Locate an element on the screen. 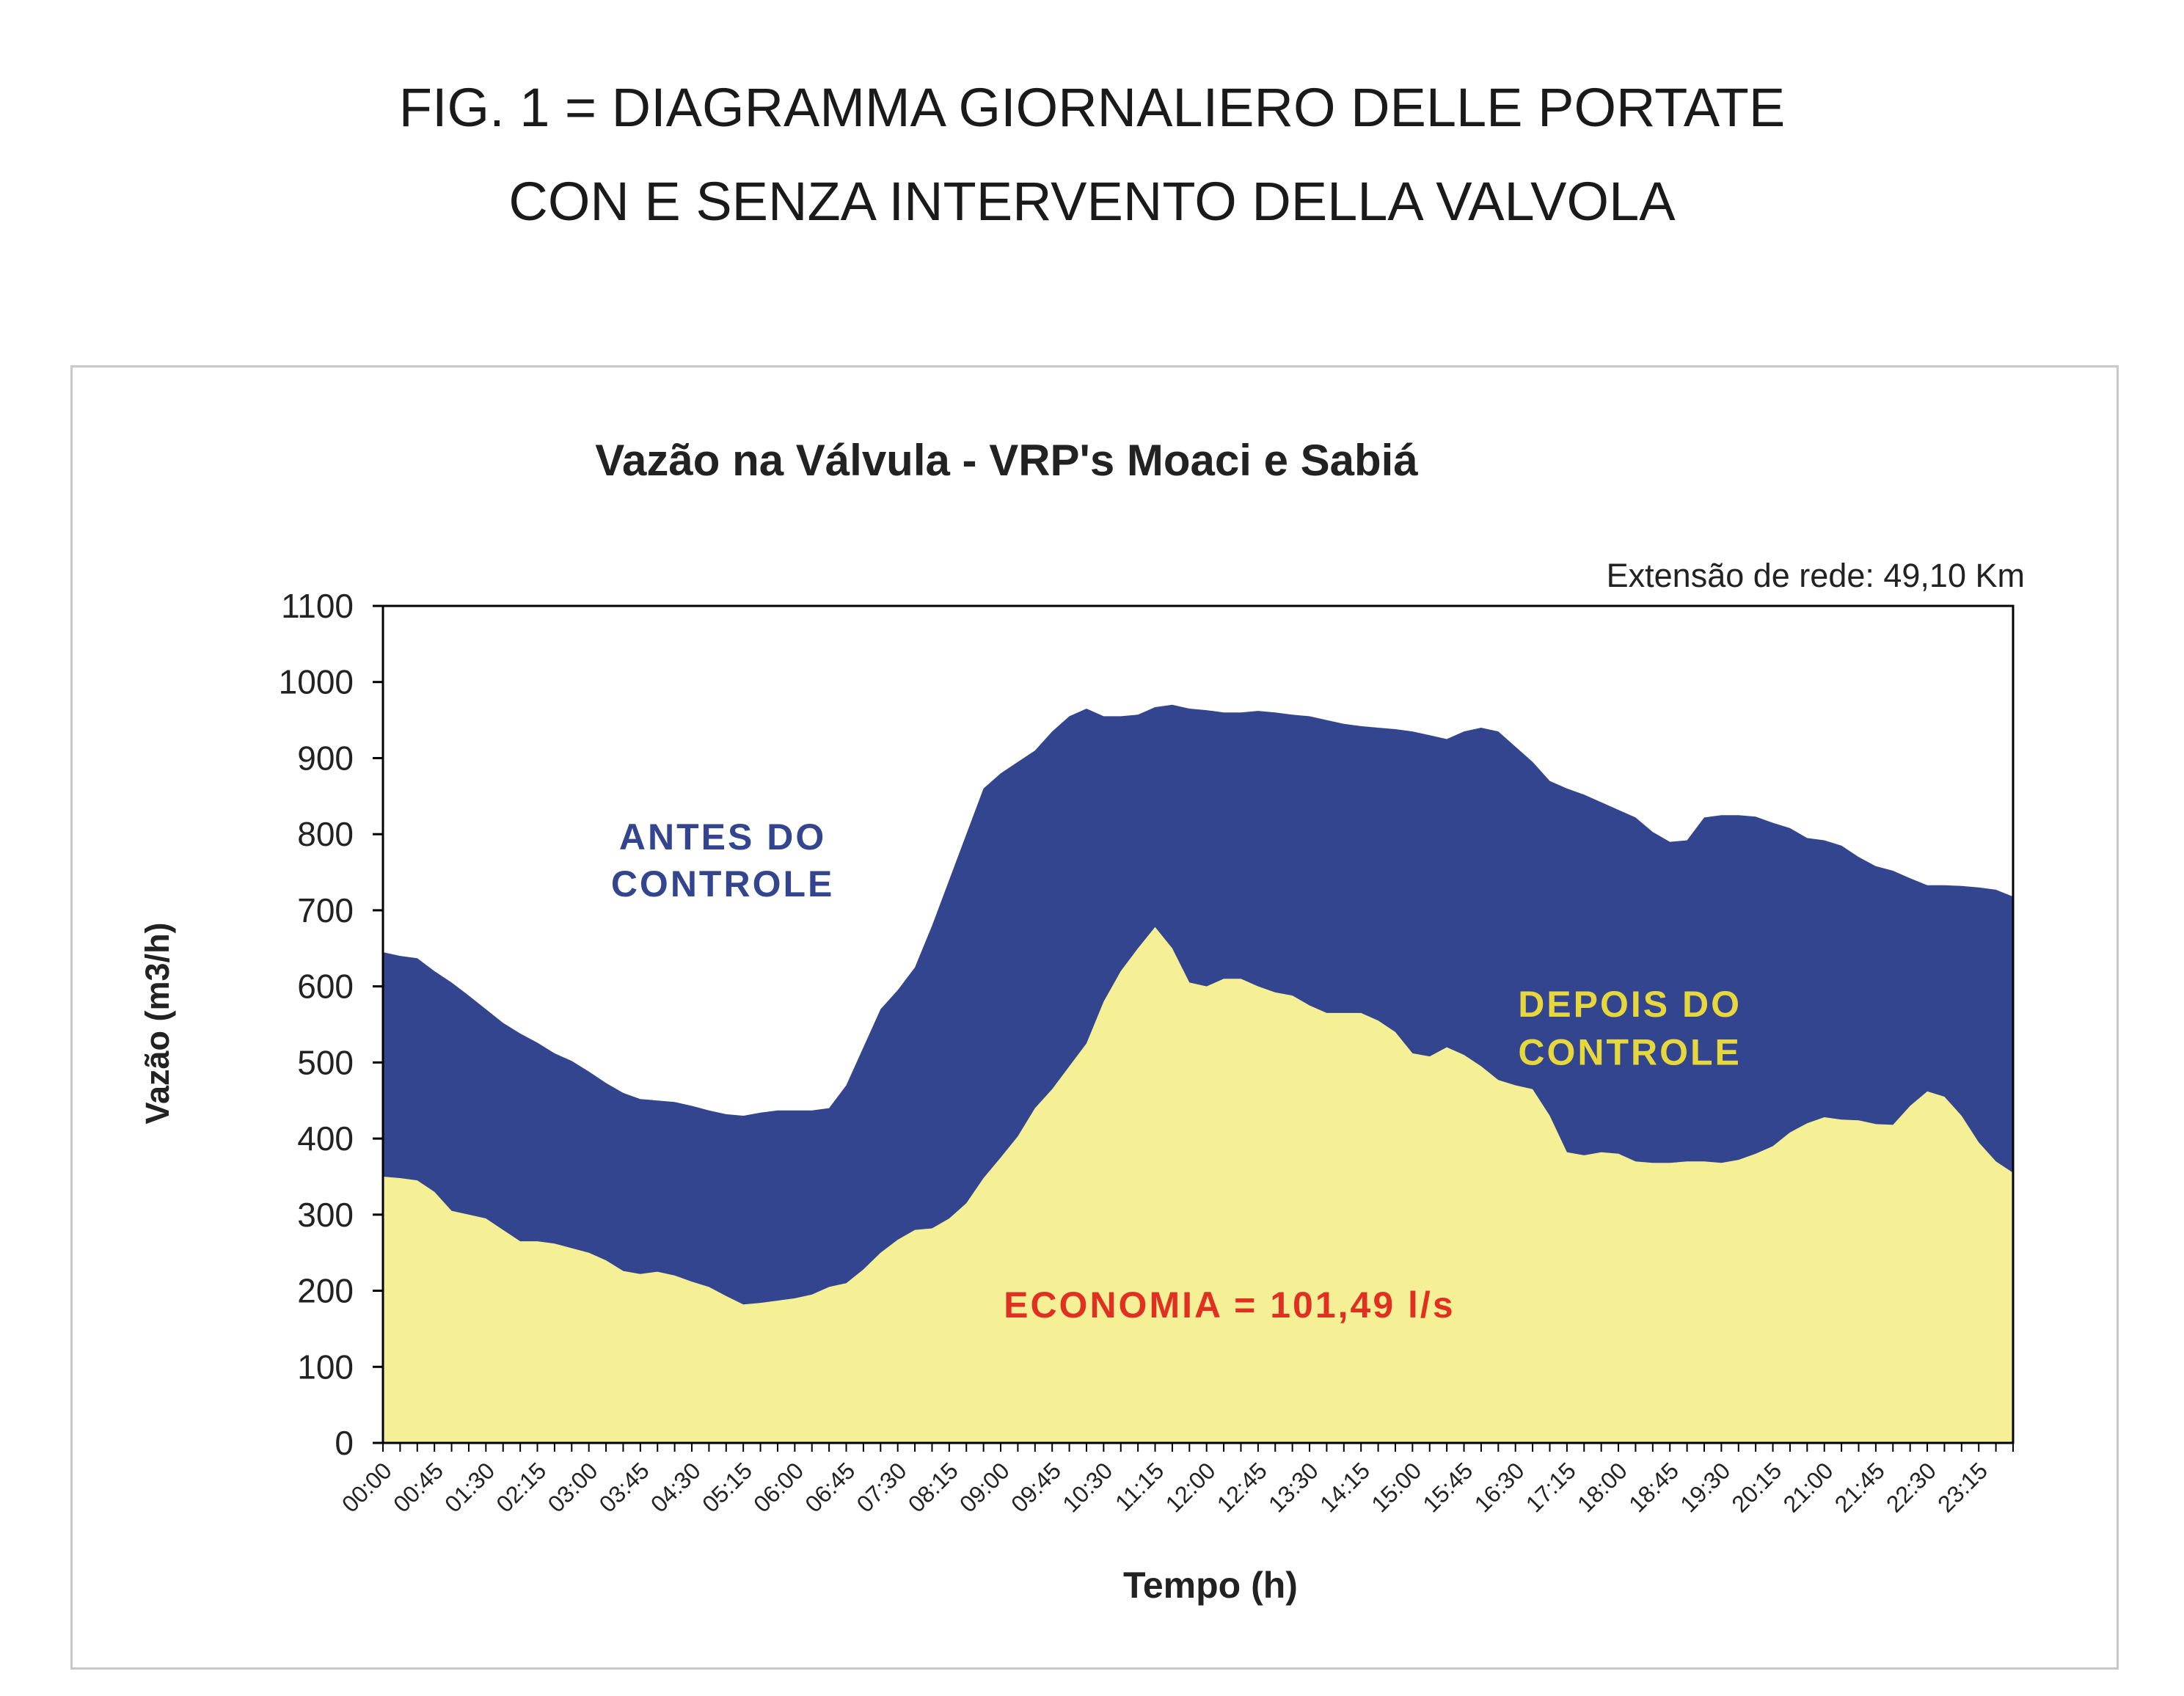 This screenshot has height=1696, width=2184. y-tick-label-300: 300 is located at coordinates (325, 1215).